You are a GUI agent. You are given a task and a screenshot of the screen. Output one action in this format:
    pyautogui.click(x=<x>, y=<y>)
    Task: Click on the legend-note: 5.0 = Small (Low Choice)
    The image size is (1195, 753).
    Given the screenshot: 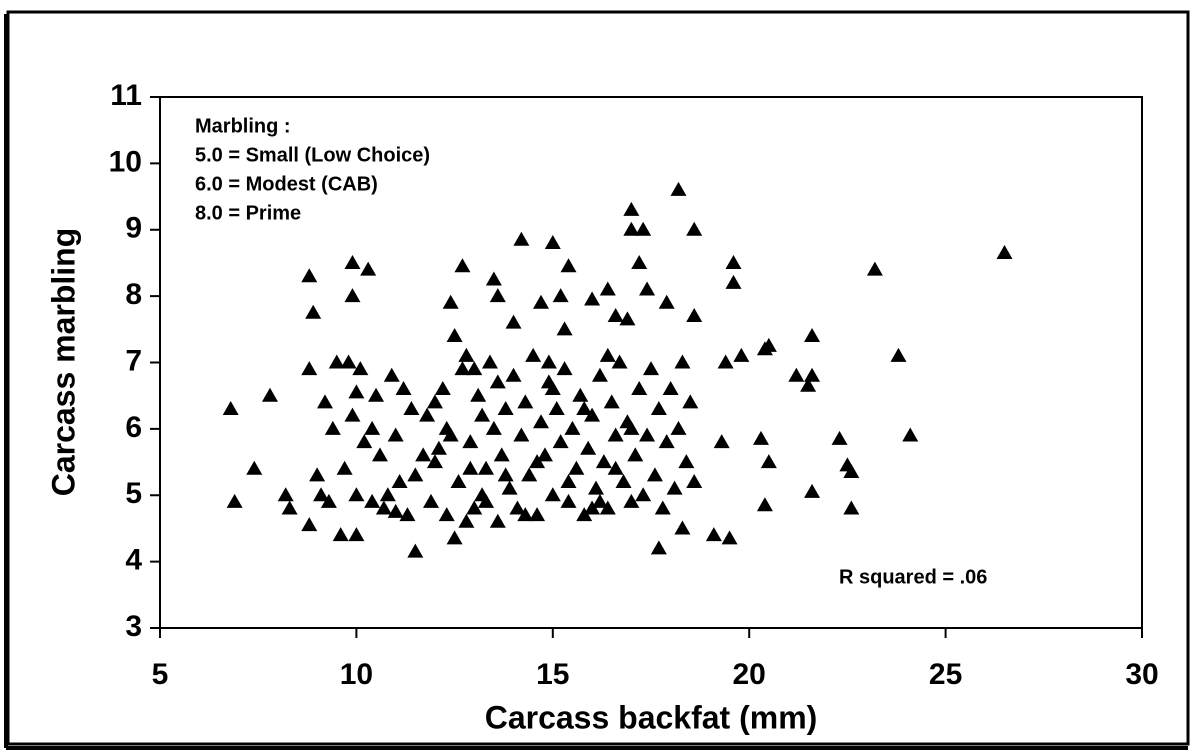 What is the action you would take?
    pyautogui.click(x=312, y=155)
    